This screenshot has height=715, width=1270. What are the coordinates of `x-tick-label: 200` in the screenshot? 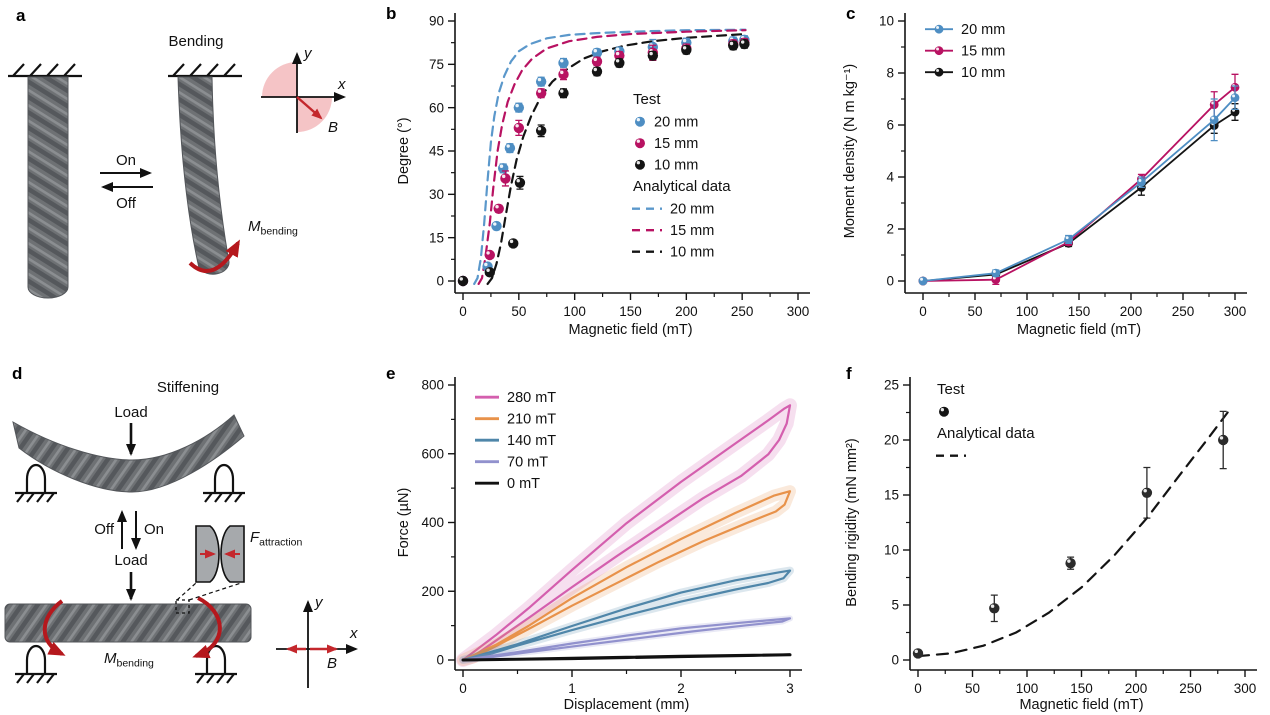 It's located at (1136, 688).